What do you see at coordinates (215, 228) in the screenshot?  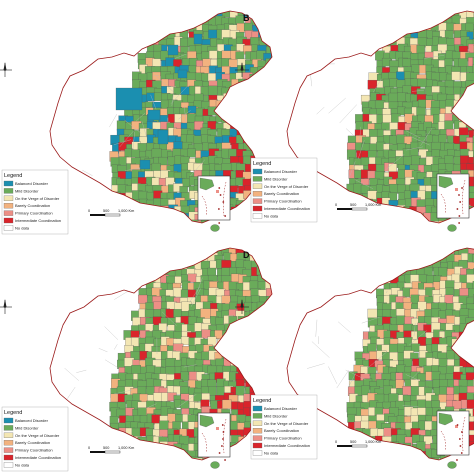 I see `hainan-island` at bounding box center [215, 228].